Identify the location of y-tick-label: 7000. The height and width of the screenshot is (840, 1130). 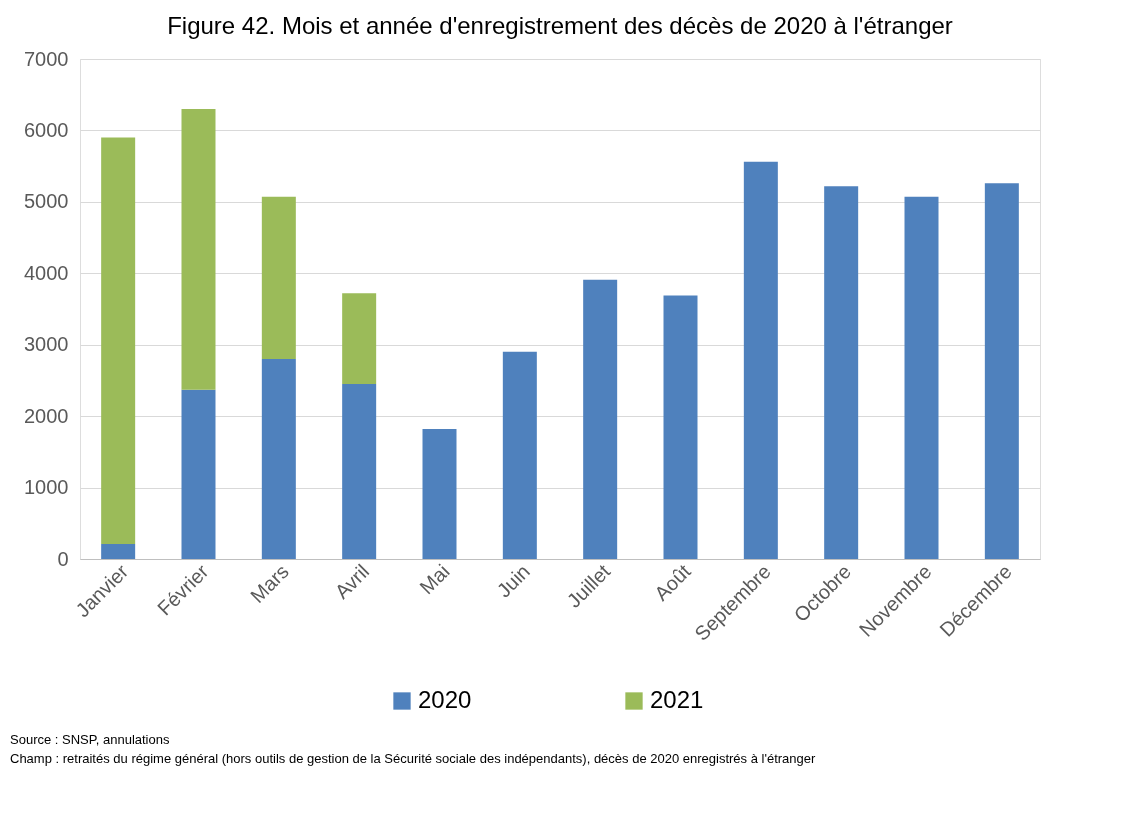
(46, 58).